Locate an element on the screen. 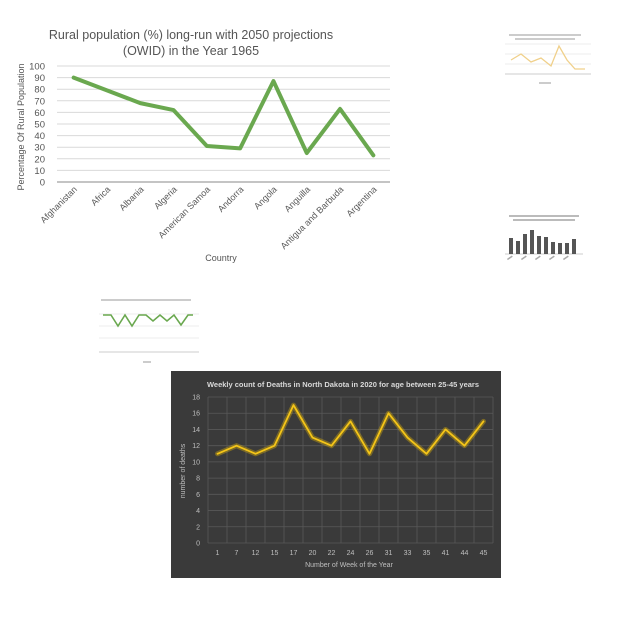 The image size is (640, 640). x-tick-label: Algeria is located at coordinates (165, 197).